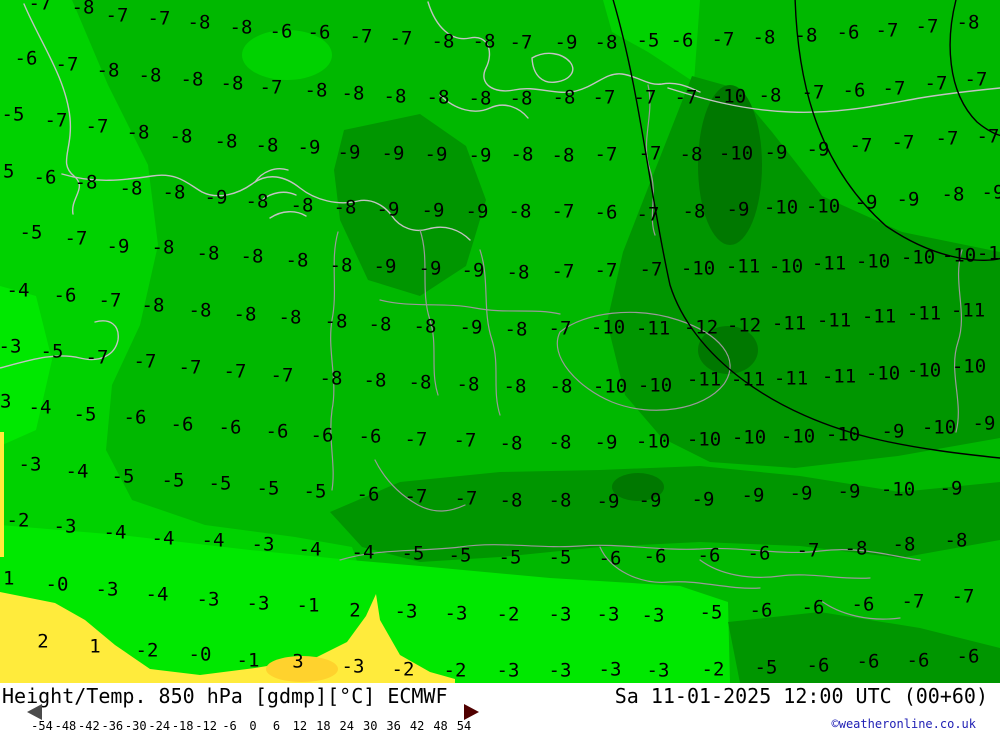 The height and width of the screenshot is (733, 1000). What do you see at coordinates (904, 724) in the screenshot?
I see `copyright-link: ©weatheronline.co.uk` at bounding box center [904, 724].